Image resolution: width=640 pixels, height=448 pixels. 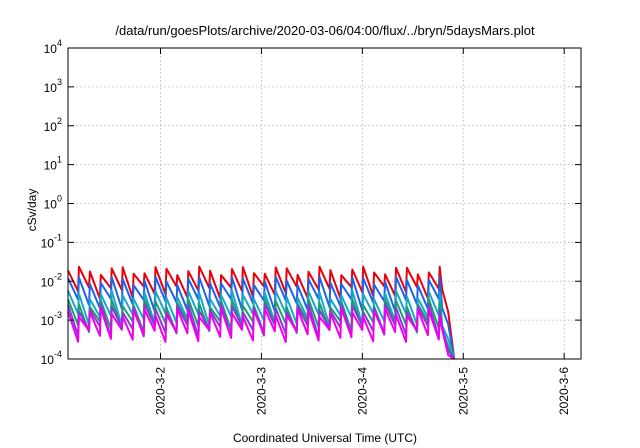 What do you see at coordinates (51, 358) in the screenshot?
I see `y-tick-label: 10⁻⁴` at bounding box center [51, 358].